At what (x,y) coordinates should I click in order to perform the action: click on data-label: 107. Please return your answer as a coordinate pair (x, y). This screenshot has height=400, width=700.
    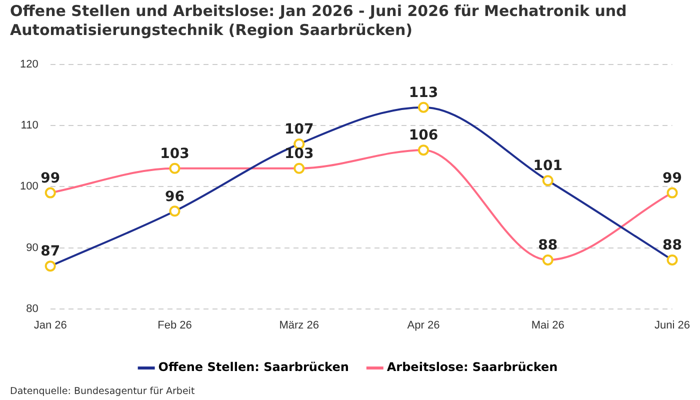
    Looking at the image, I should click on (299, 130).